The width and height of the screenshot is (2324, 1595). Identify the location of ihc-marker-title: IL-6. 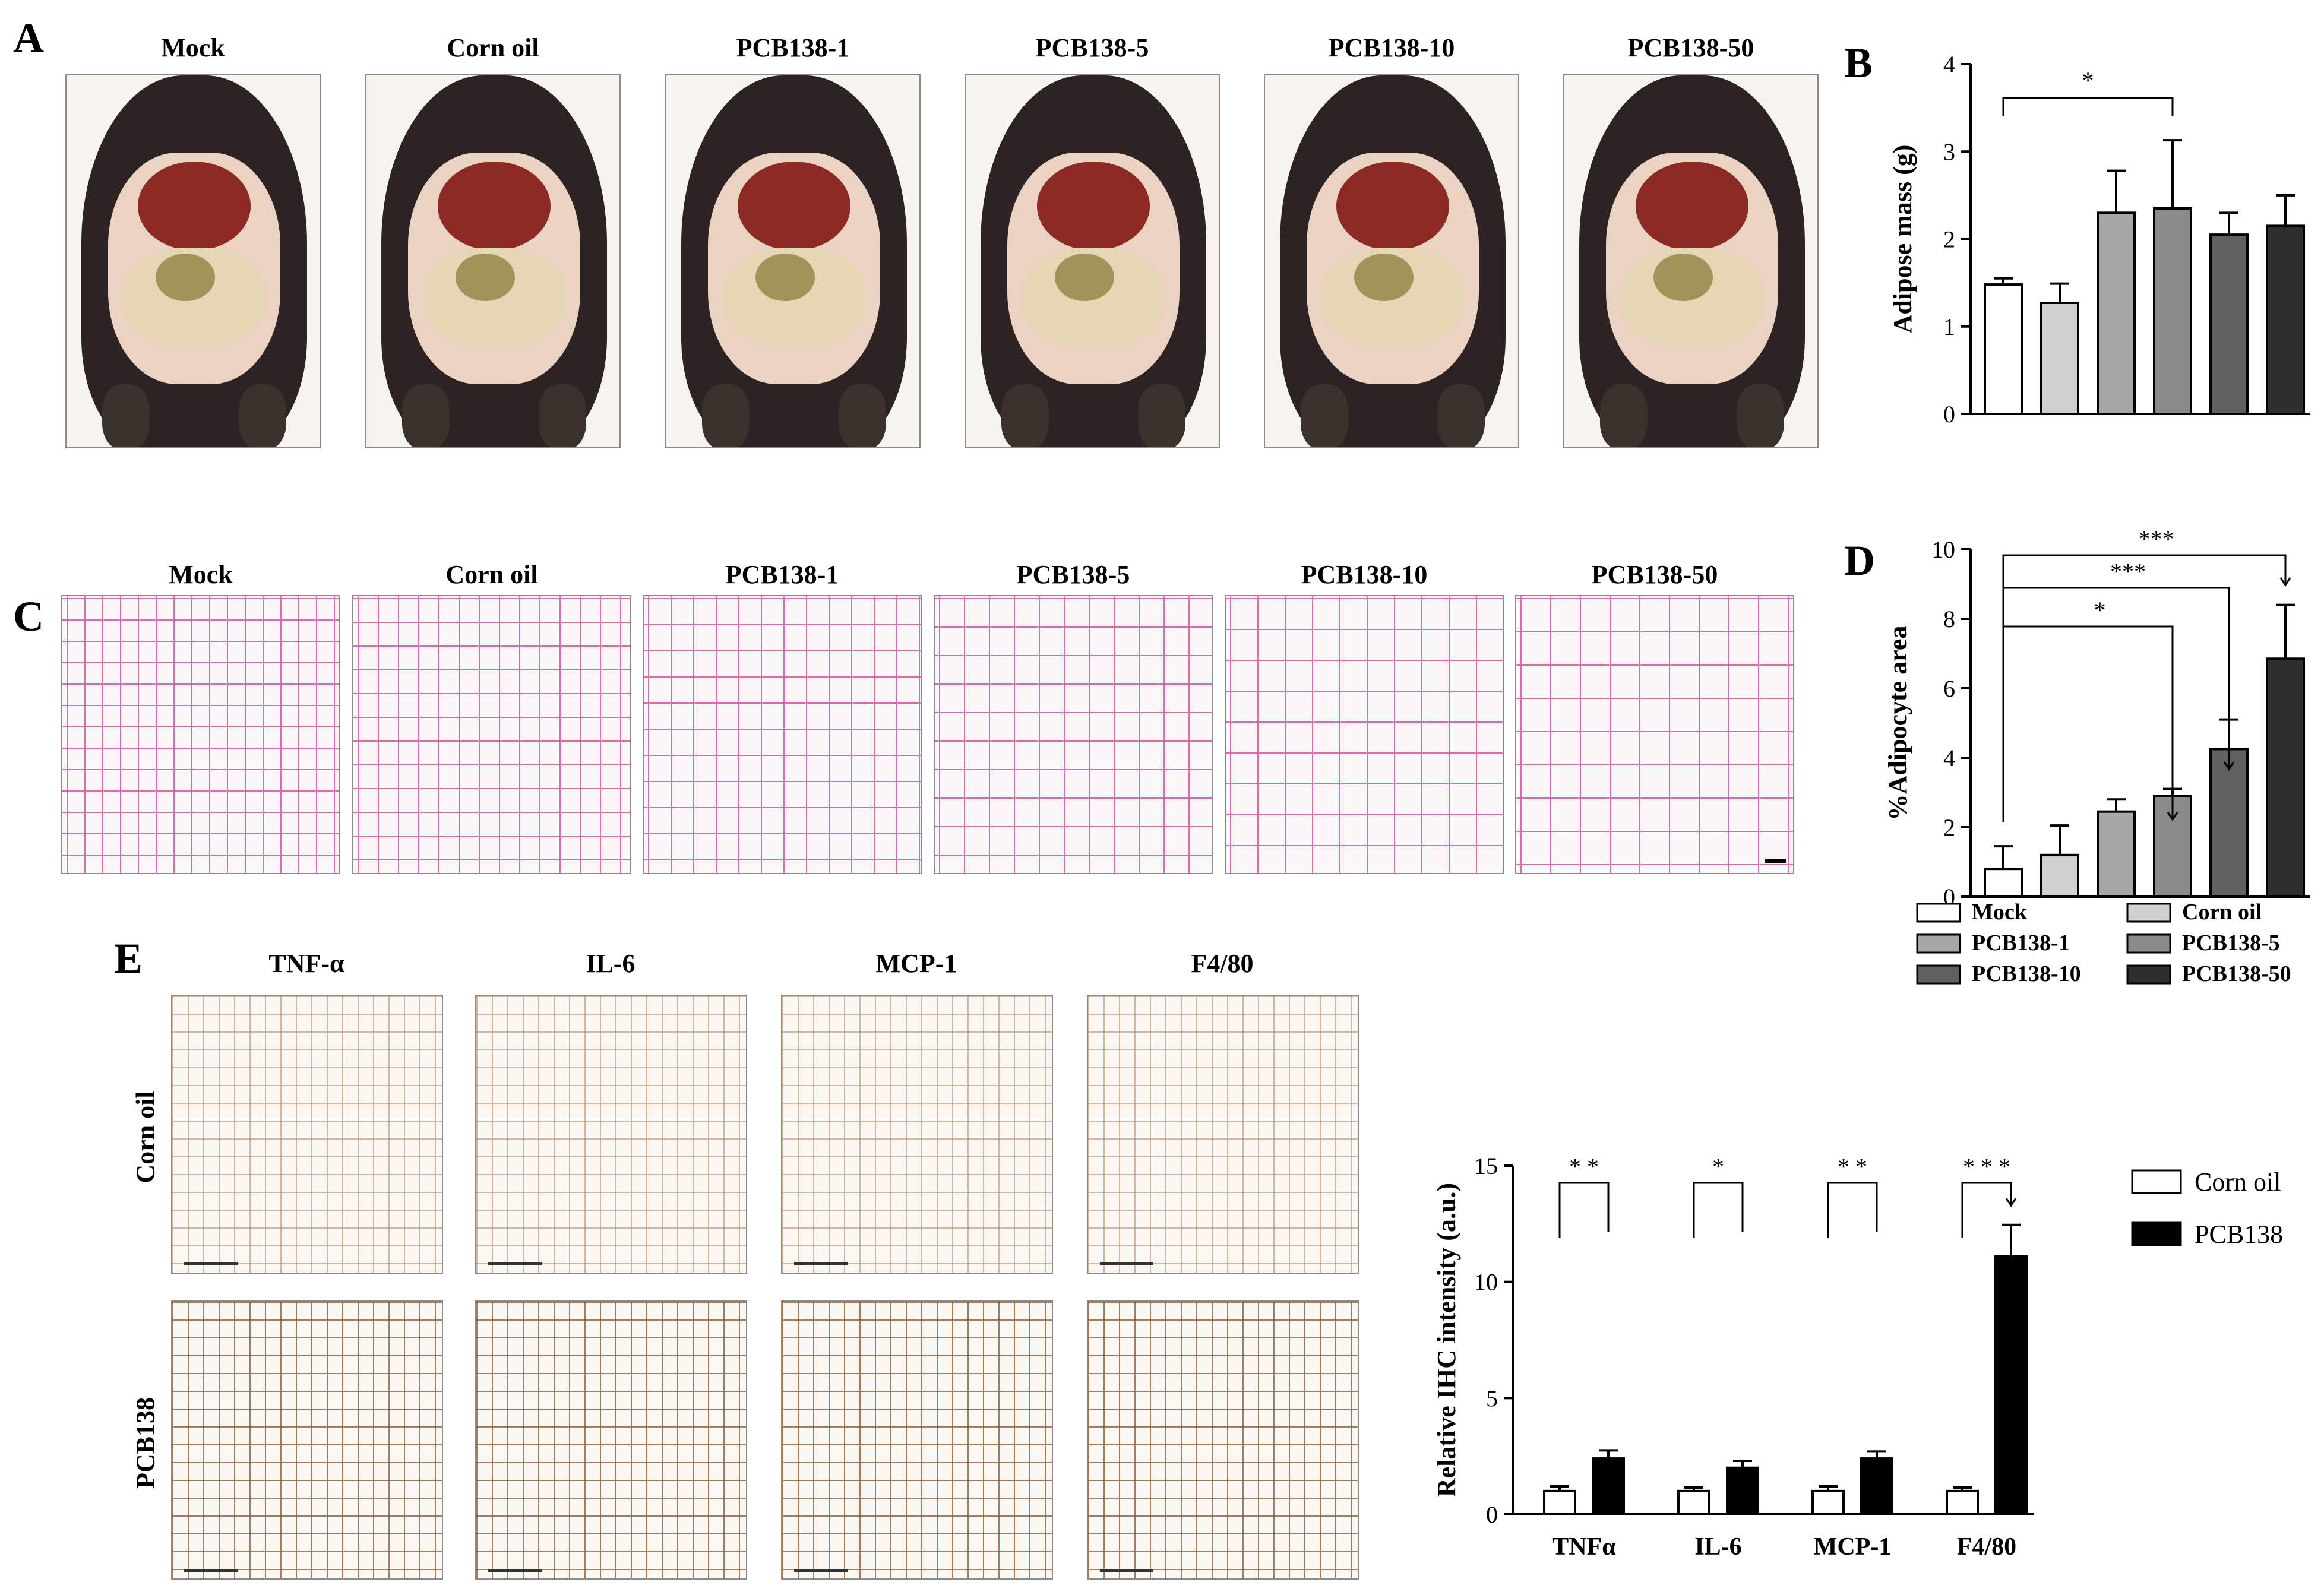
(611, 964).